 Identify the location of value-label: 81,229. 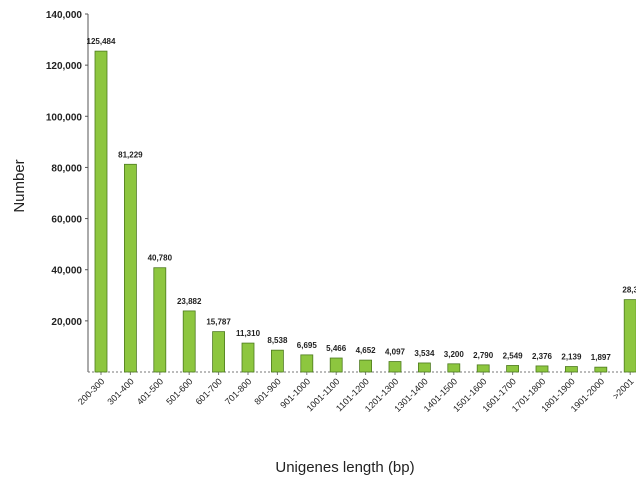
(130, 154).